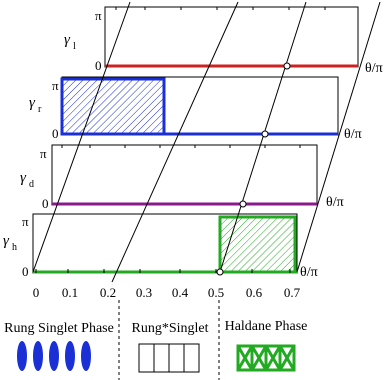 The height and width of the screenshot is (380, 386). What do you see at coordinates (257, 244) in the screenshot?
I see `haldane-region` at bounding box center [257, 244].